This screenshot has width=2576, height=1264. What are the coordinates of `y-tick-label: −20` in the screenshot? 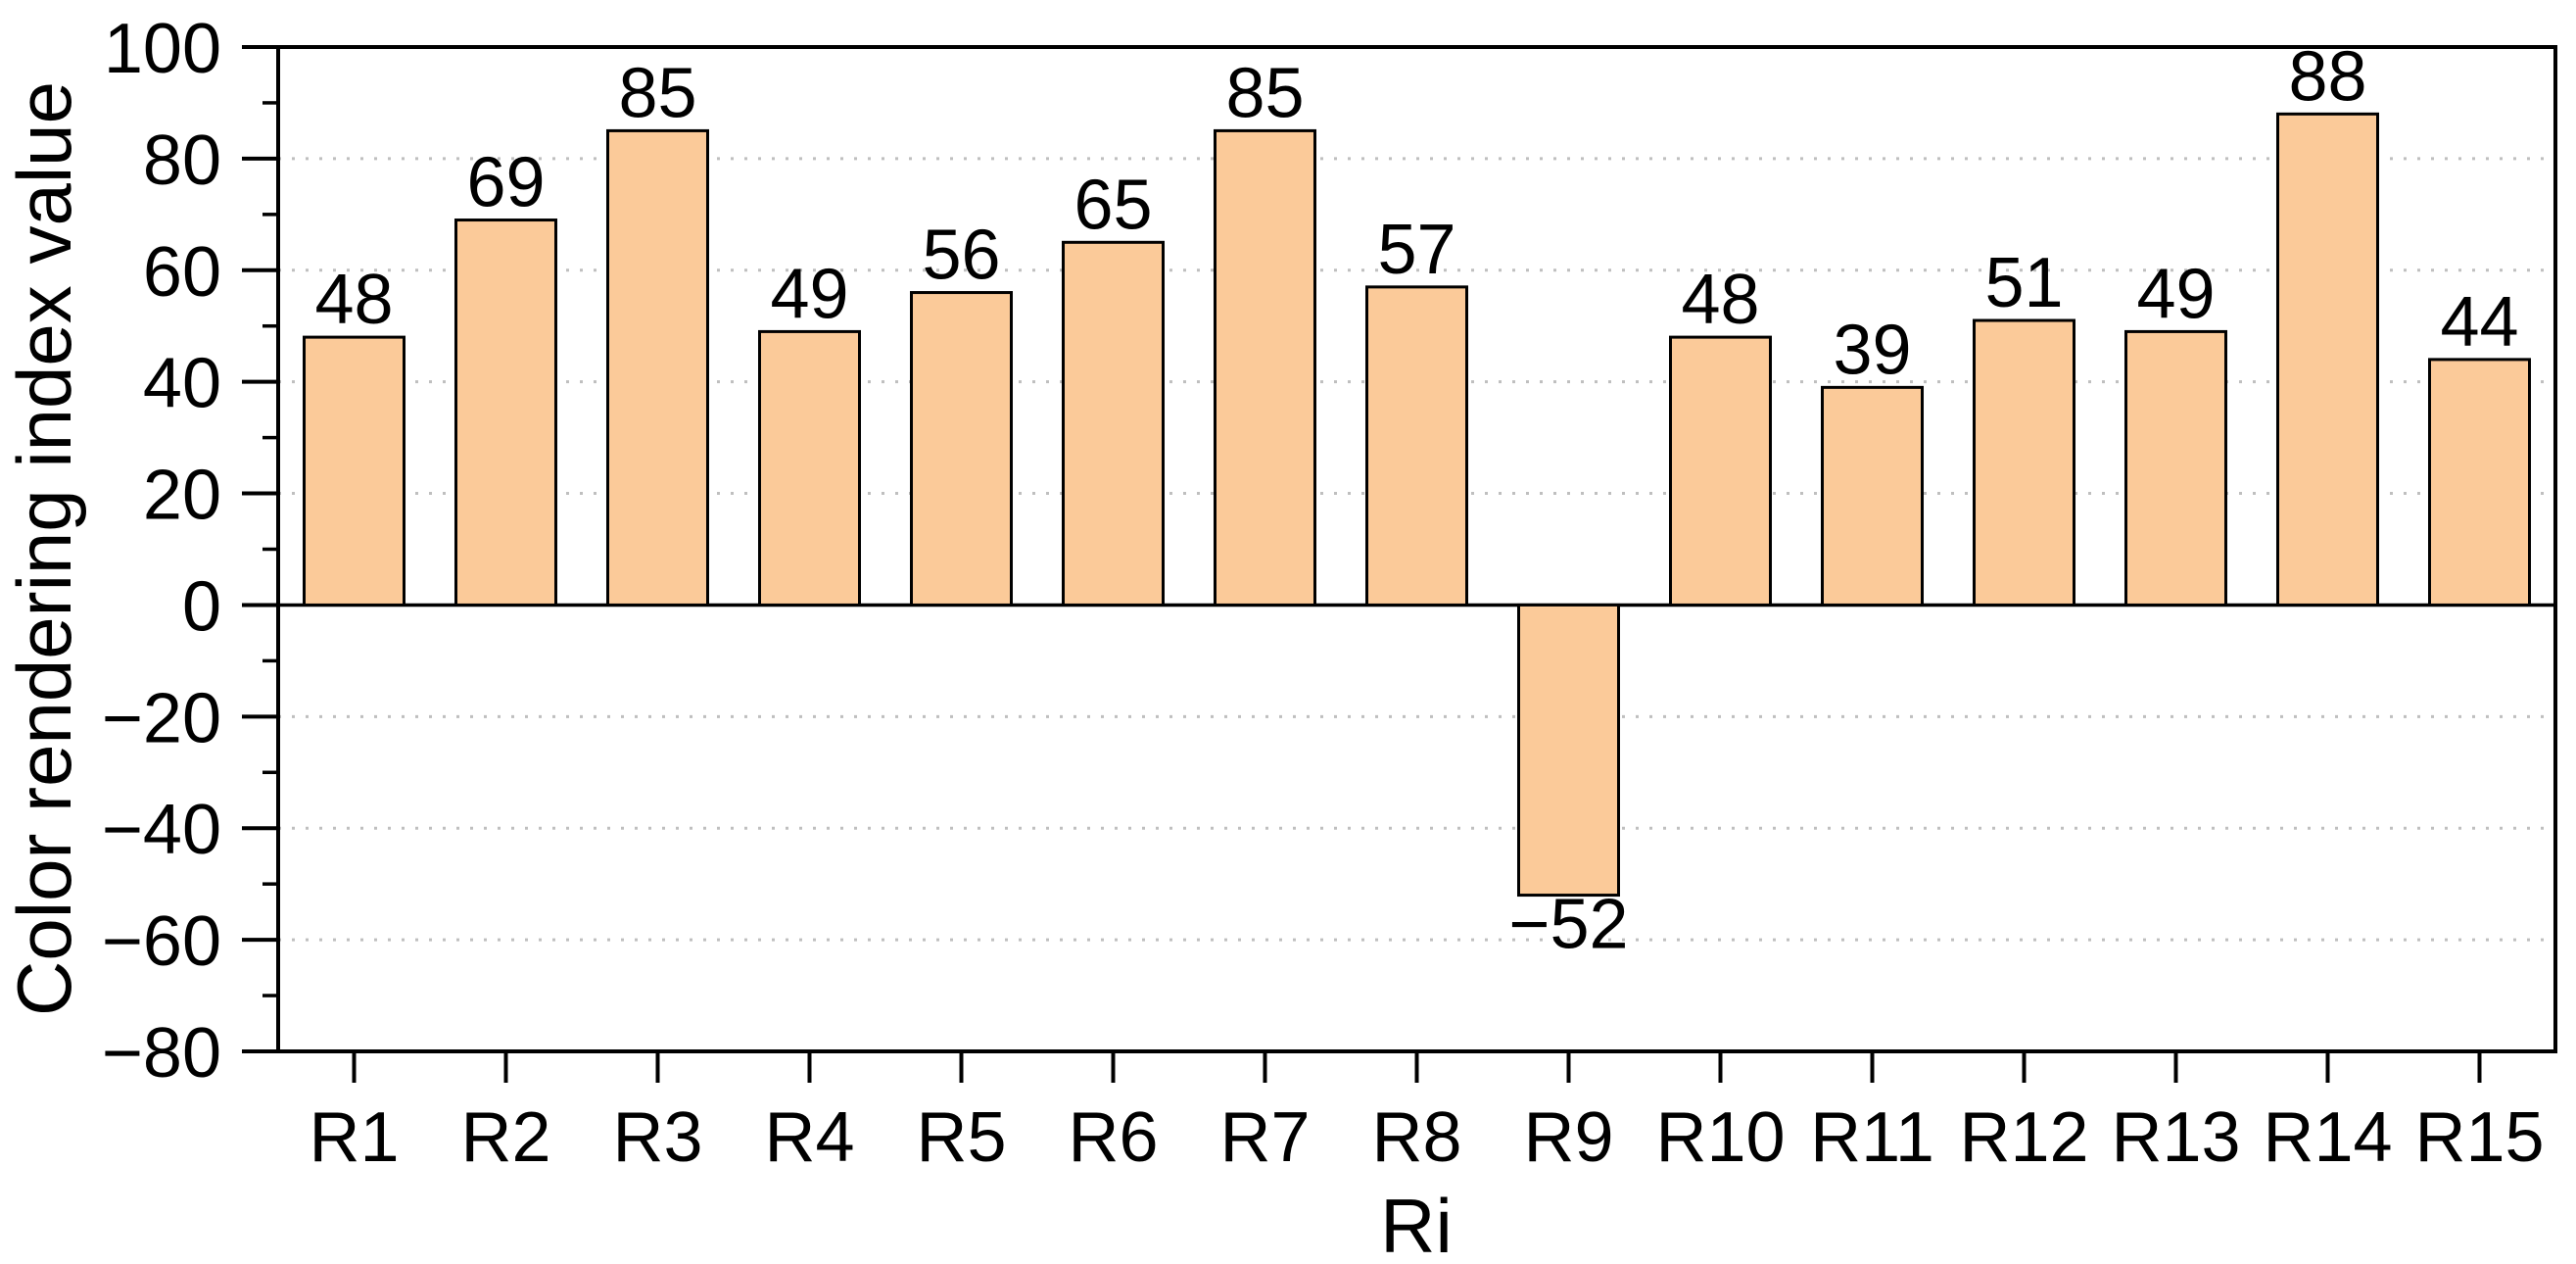 It's located at (162, 718).